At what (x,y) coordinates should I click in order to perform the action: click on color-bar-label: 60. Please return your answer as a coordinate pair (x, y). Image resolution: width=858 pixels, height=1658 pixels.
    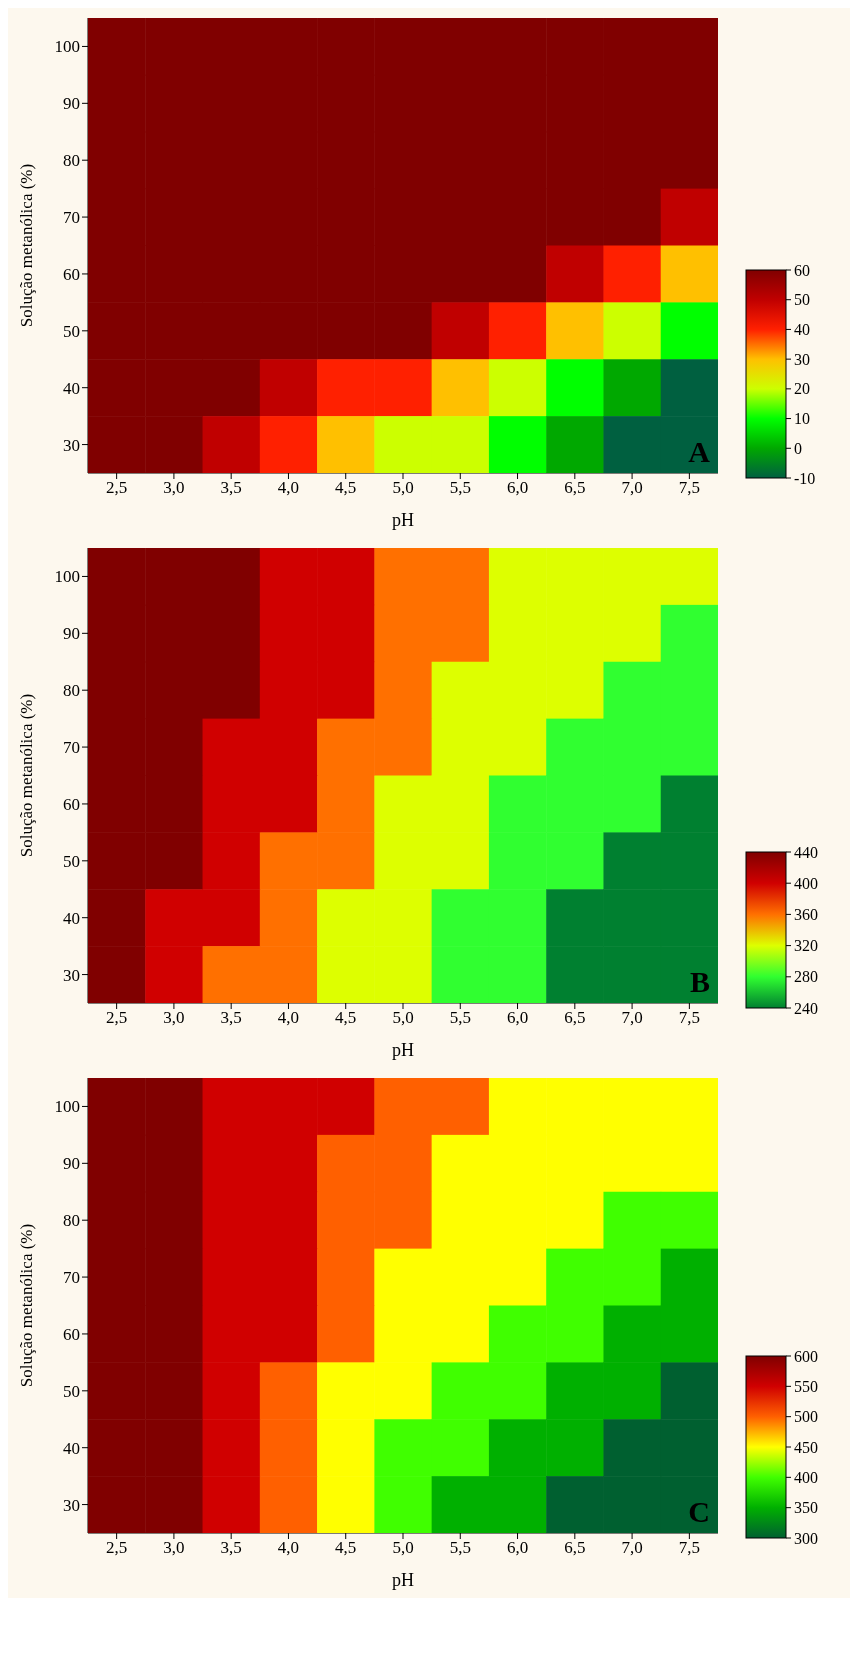
    Looking at the image, I should click on (802, 270).